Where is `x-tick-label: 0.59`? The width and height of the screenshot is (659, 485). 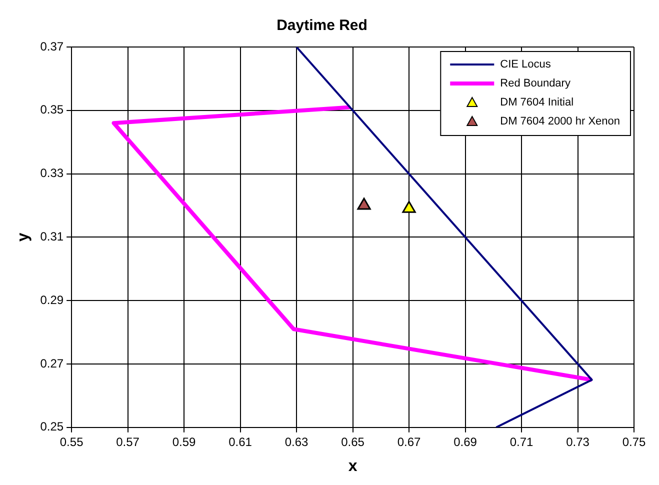
x-tick-label: 0.59 is located at coordinates (184, 441).